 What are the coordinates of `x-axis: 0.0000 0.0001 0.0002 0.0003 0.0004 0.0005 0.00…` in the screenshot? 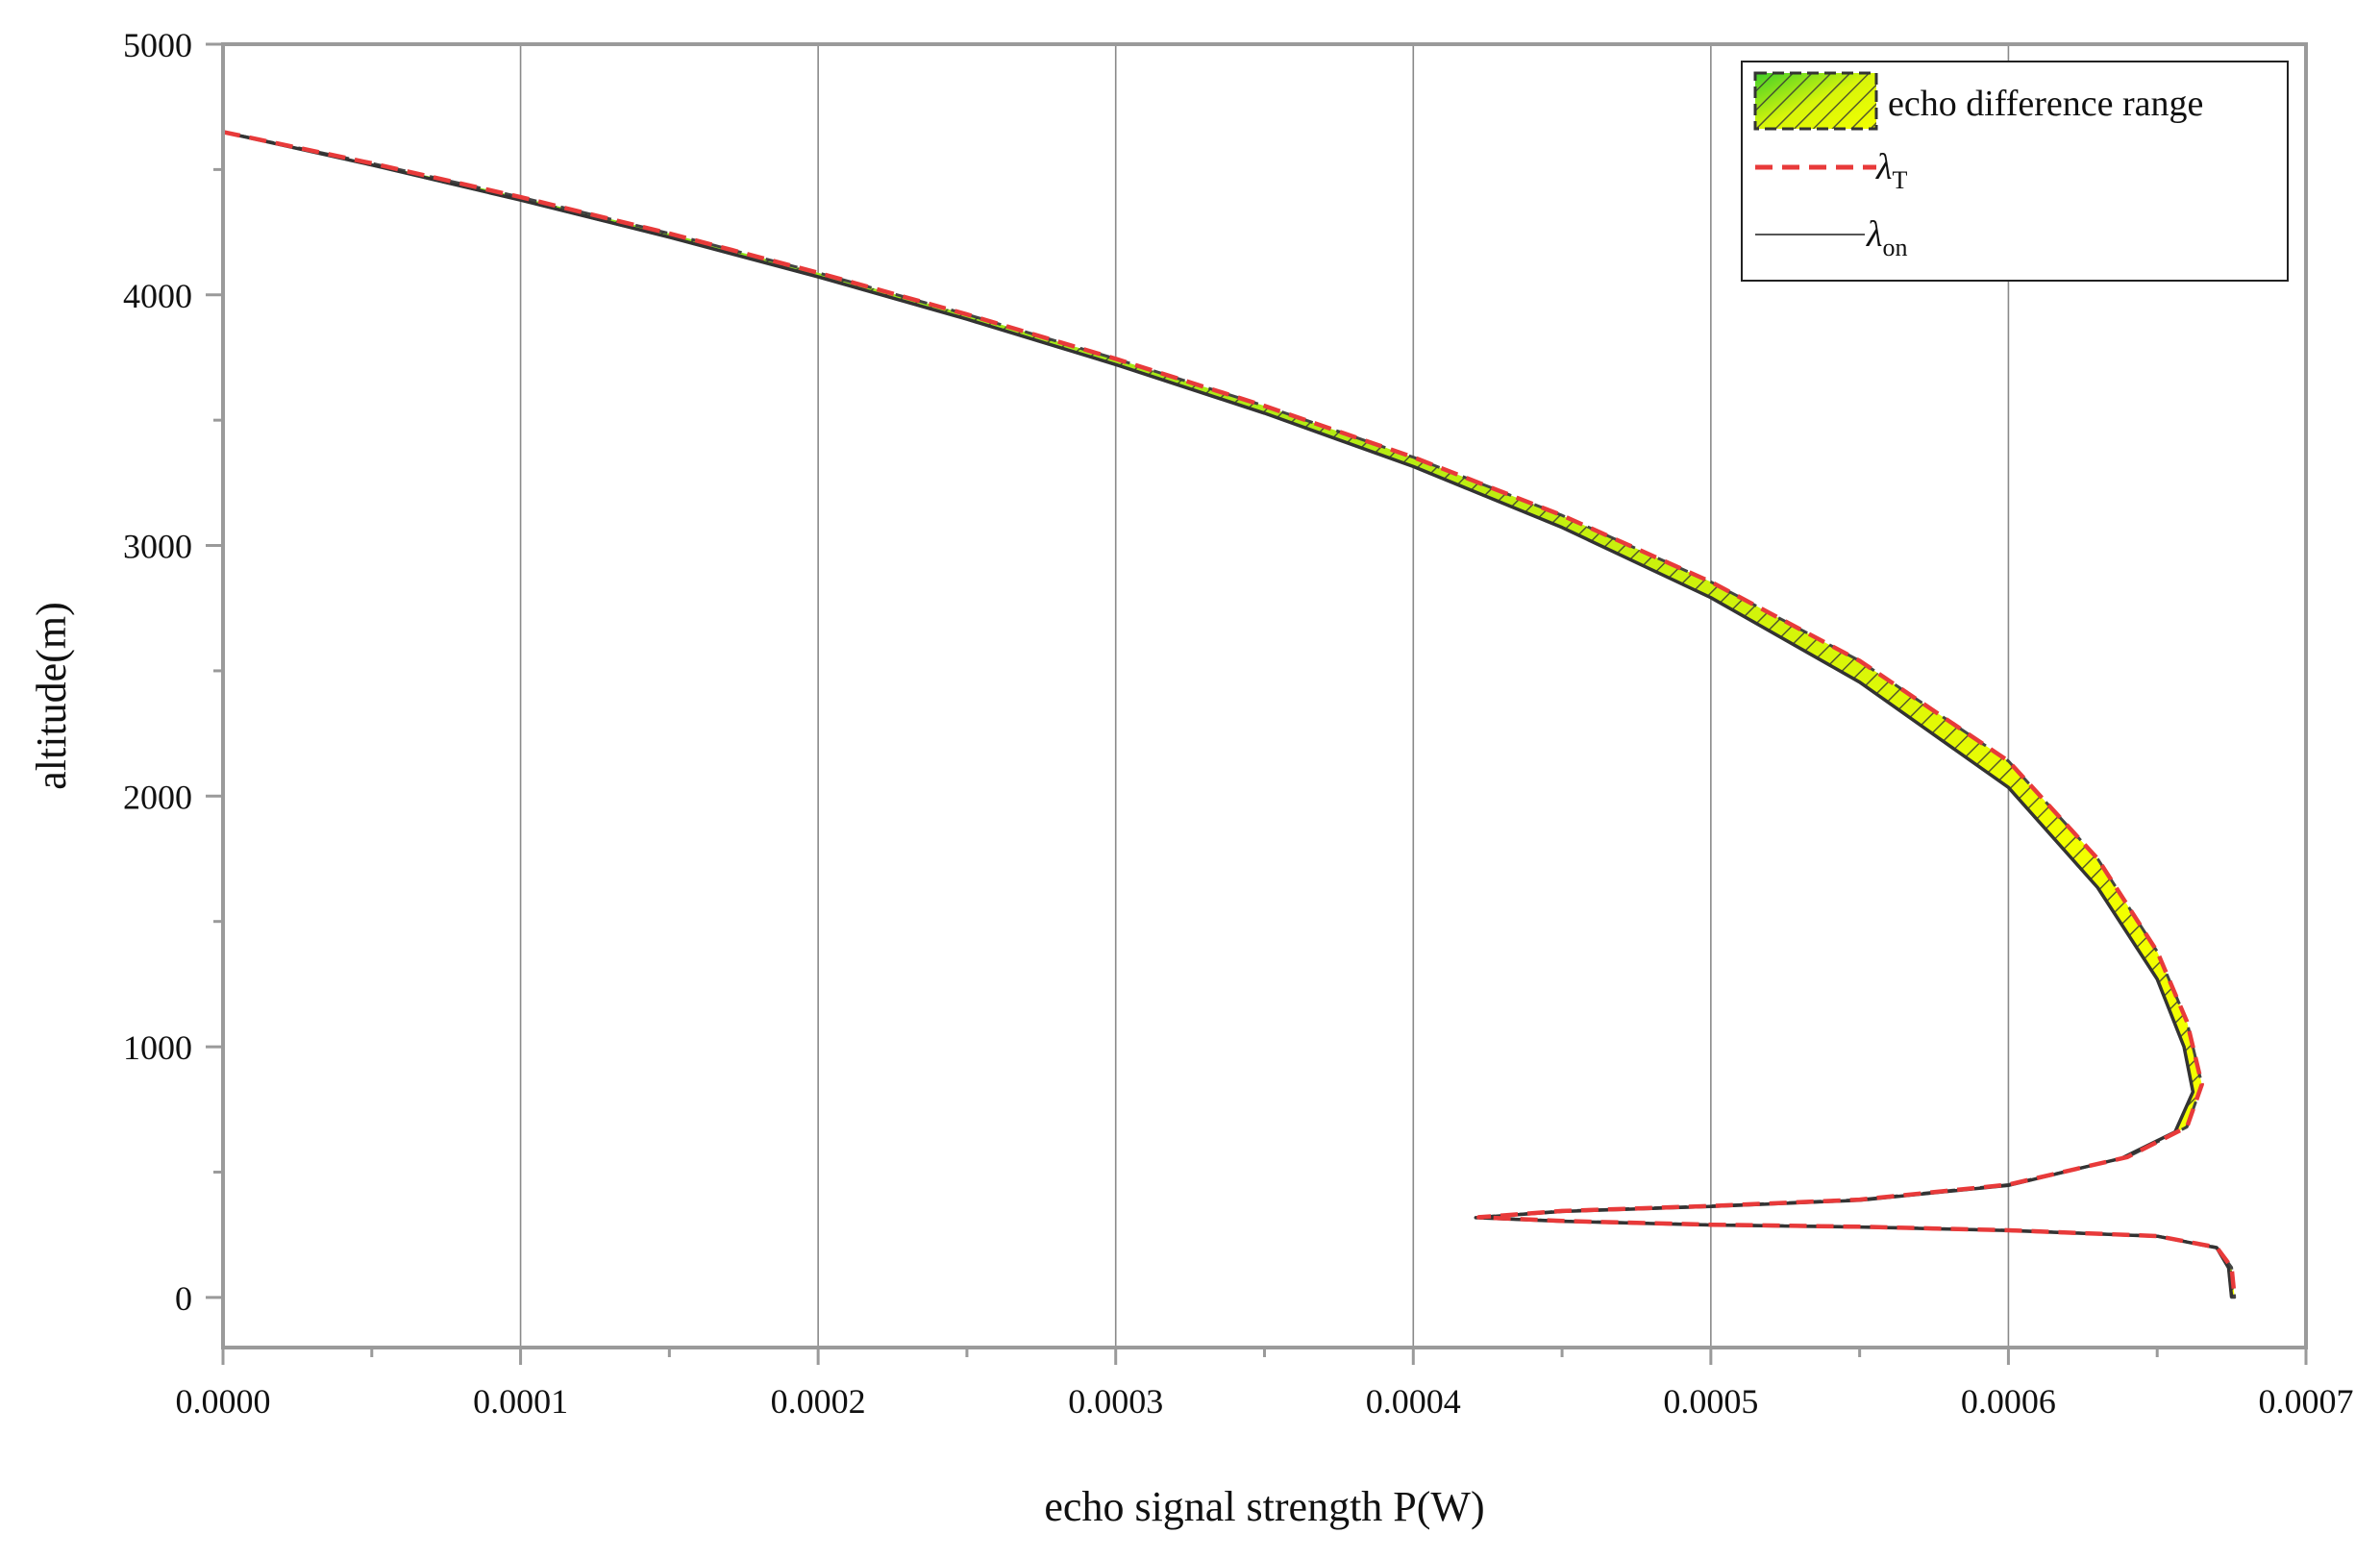 It's located at (1265, 1384).